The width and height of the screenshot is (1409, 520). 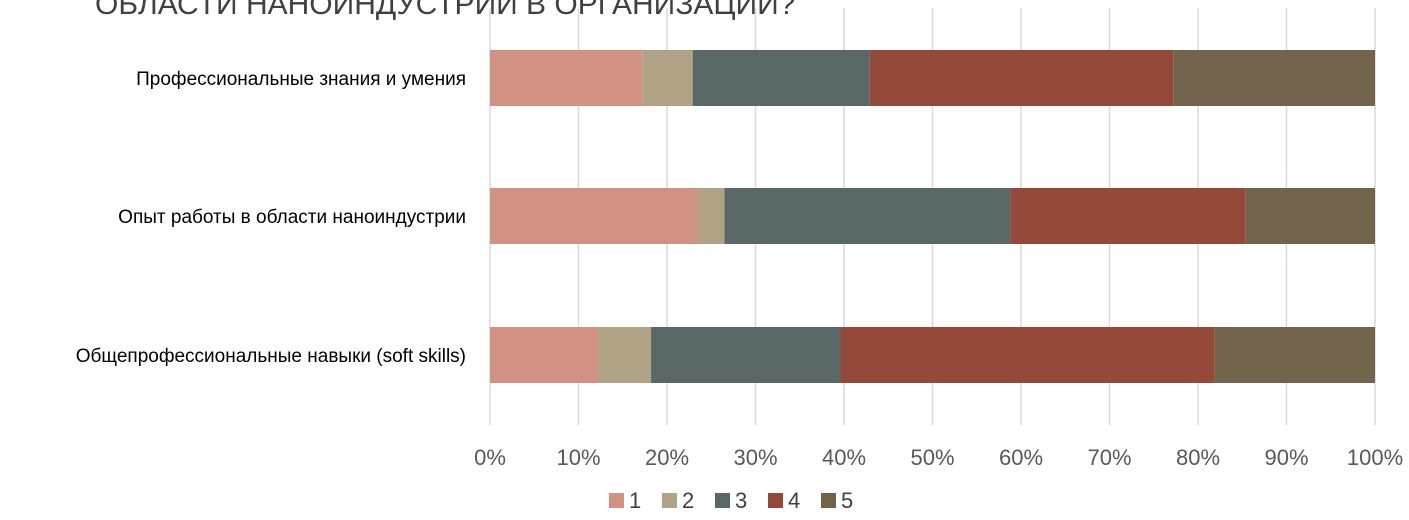 What do you see at coordinates (301, 79) in the screenshot?
I see `category-label: Профессиональные знания и умения` at bounding box center [301, 79].